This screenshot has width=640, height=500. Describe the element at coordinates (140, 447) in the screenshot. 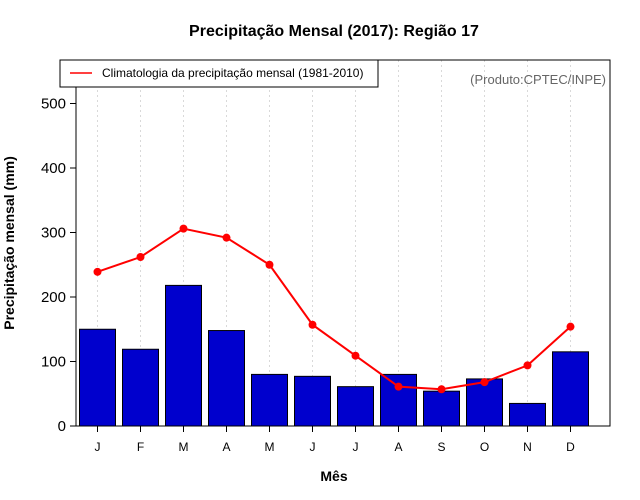

I see `x-tick-label: F` at that location.